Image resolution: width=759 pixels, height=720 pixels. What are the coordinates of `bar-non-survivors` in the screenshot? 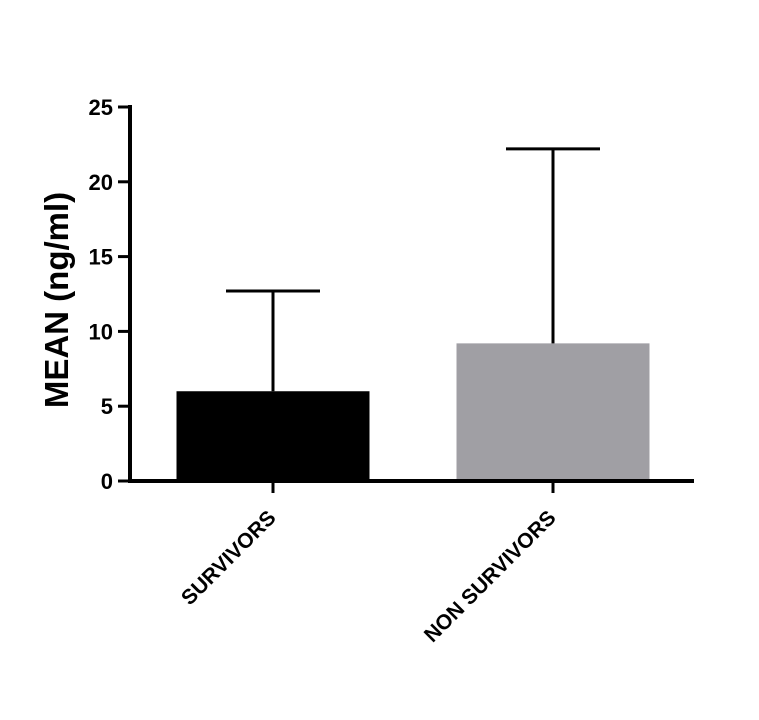 It's located at (553, 412).